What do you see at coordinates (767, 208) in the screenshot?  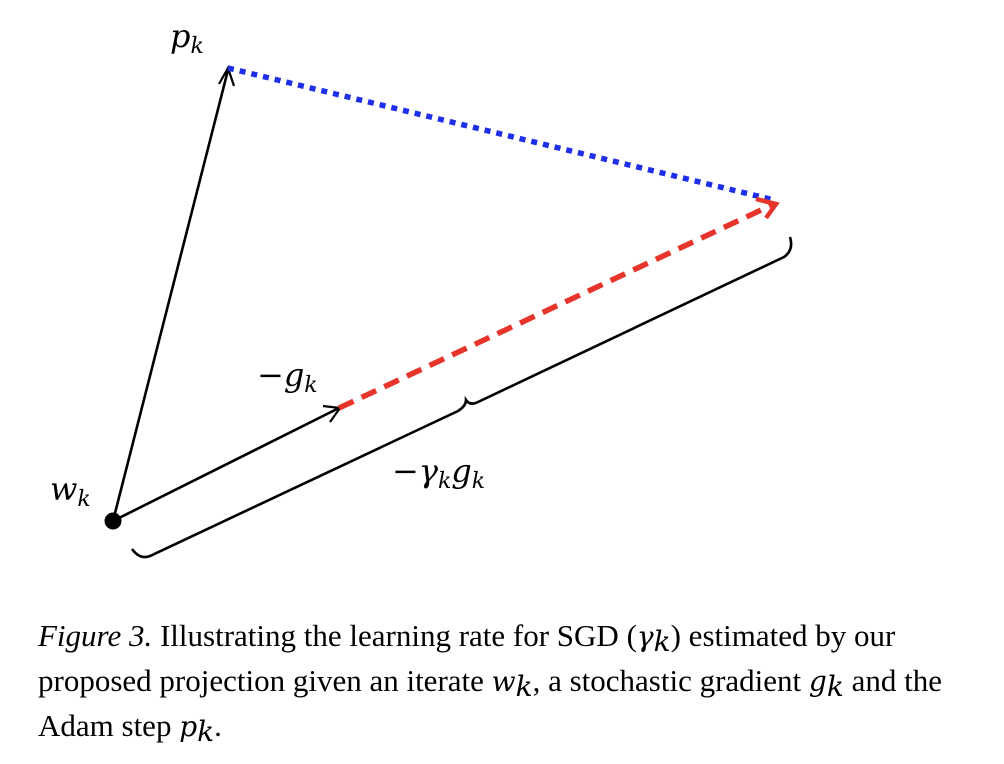 I see `sgd-step-arrowhead` at bounding box center [767, 208].